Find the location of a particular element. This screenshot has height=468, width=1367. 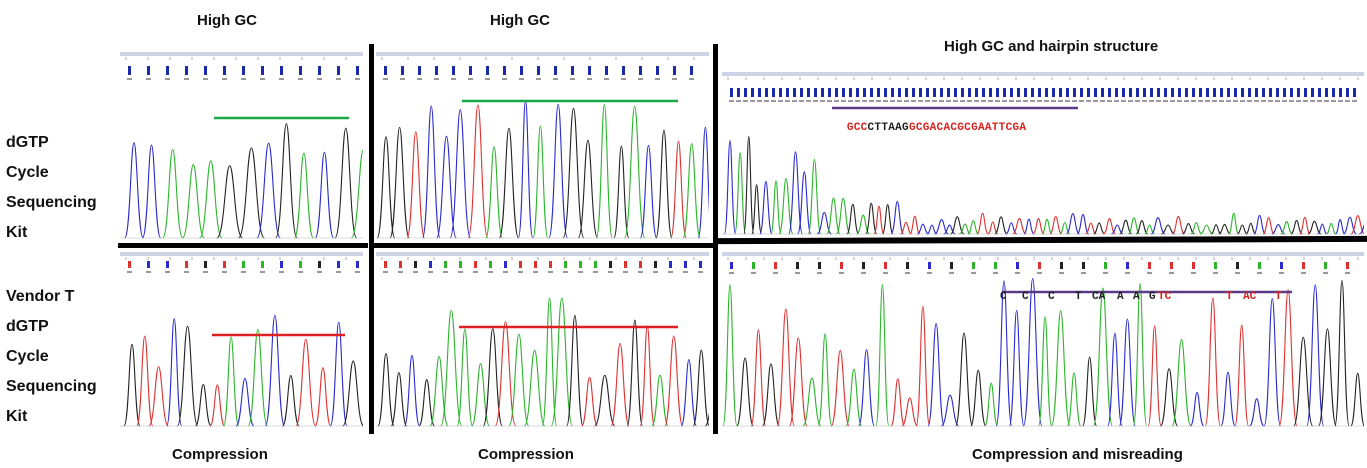

column-header-2: High GC is located at coordinates (520, 20).